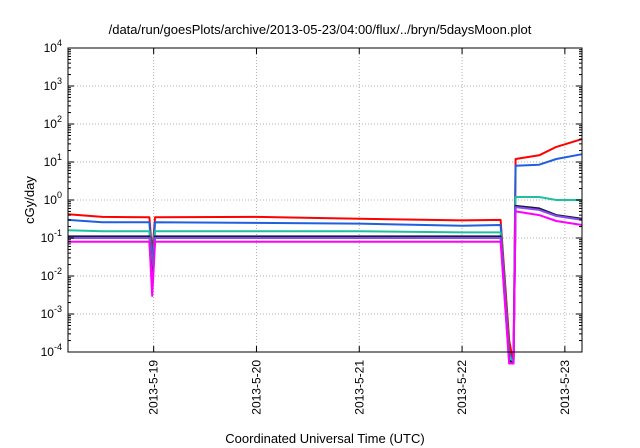 Image resolution: width=640 pixels, height=448 pixels. I want to click on x-tick-label: 2013-5-20, so click(256, 387).